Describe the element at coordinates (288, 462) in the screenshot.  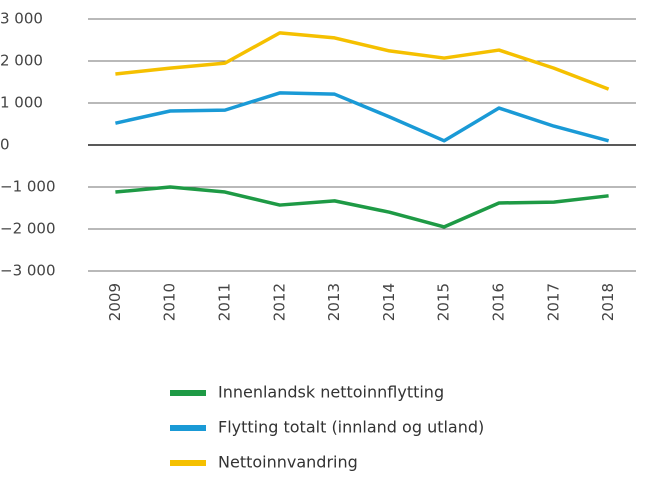
I see `legend-label: Nettoinnvandring` at that location.